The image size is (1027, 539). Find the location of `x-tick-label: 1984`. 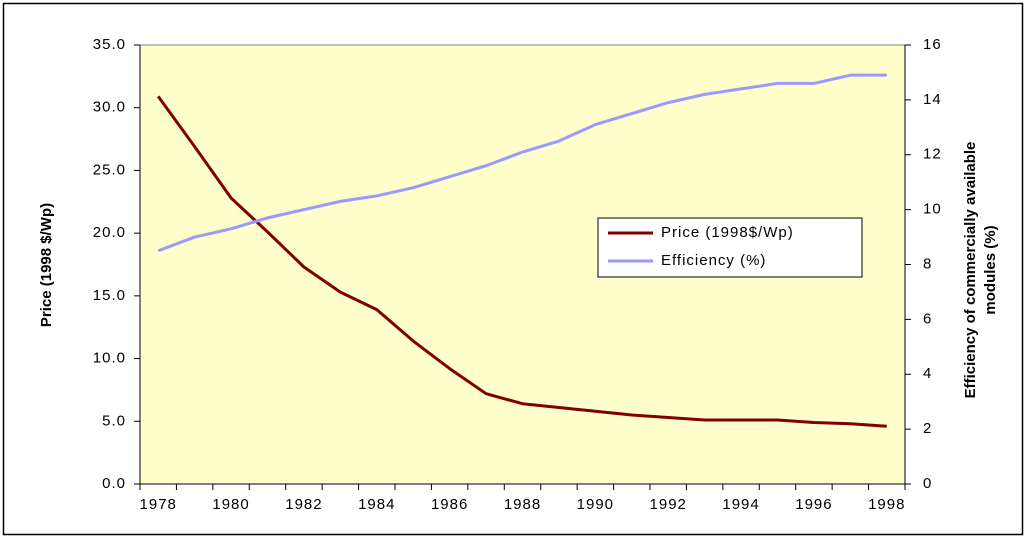

x-tick-label: 1984 is located at coordinates (376, 504).